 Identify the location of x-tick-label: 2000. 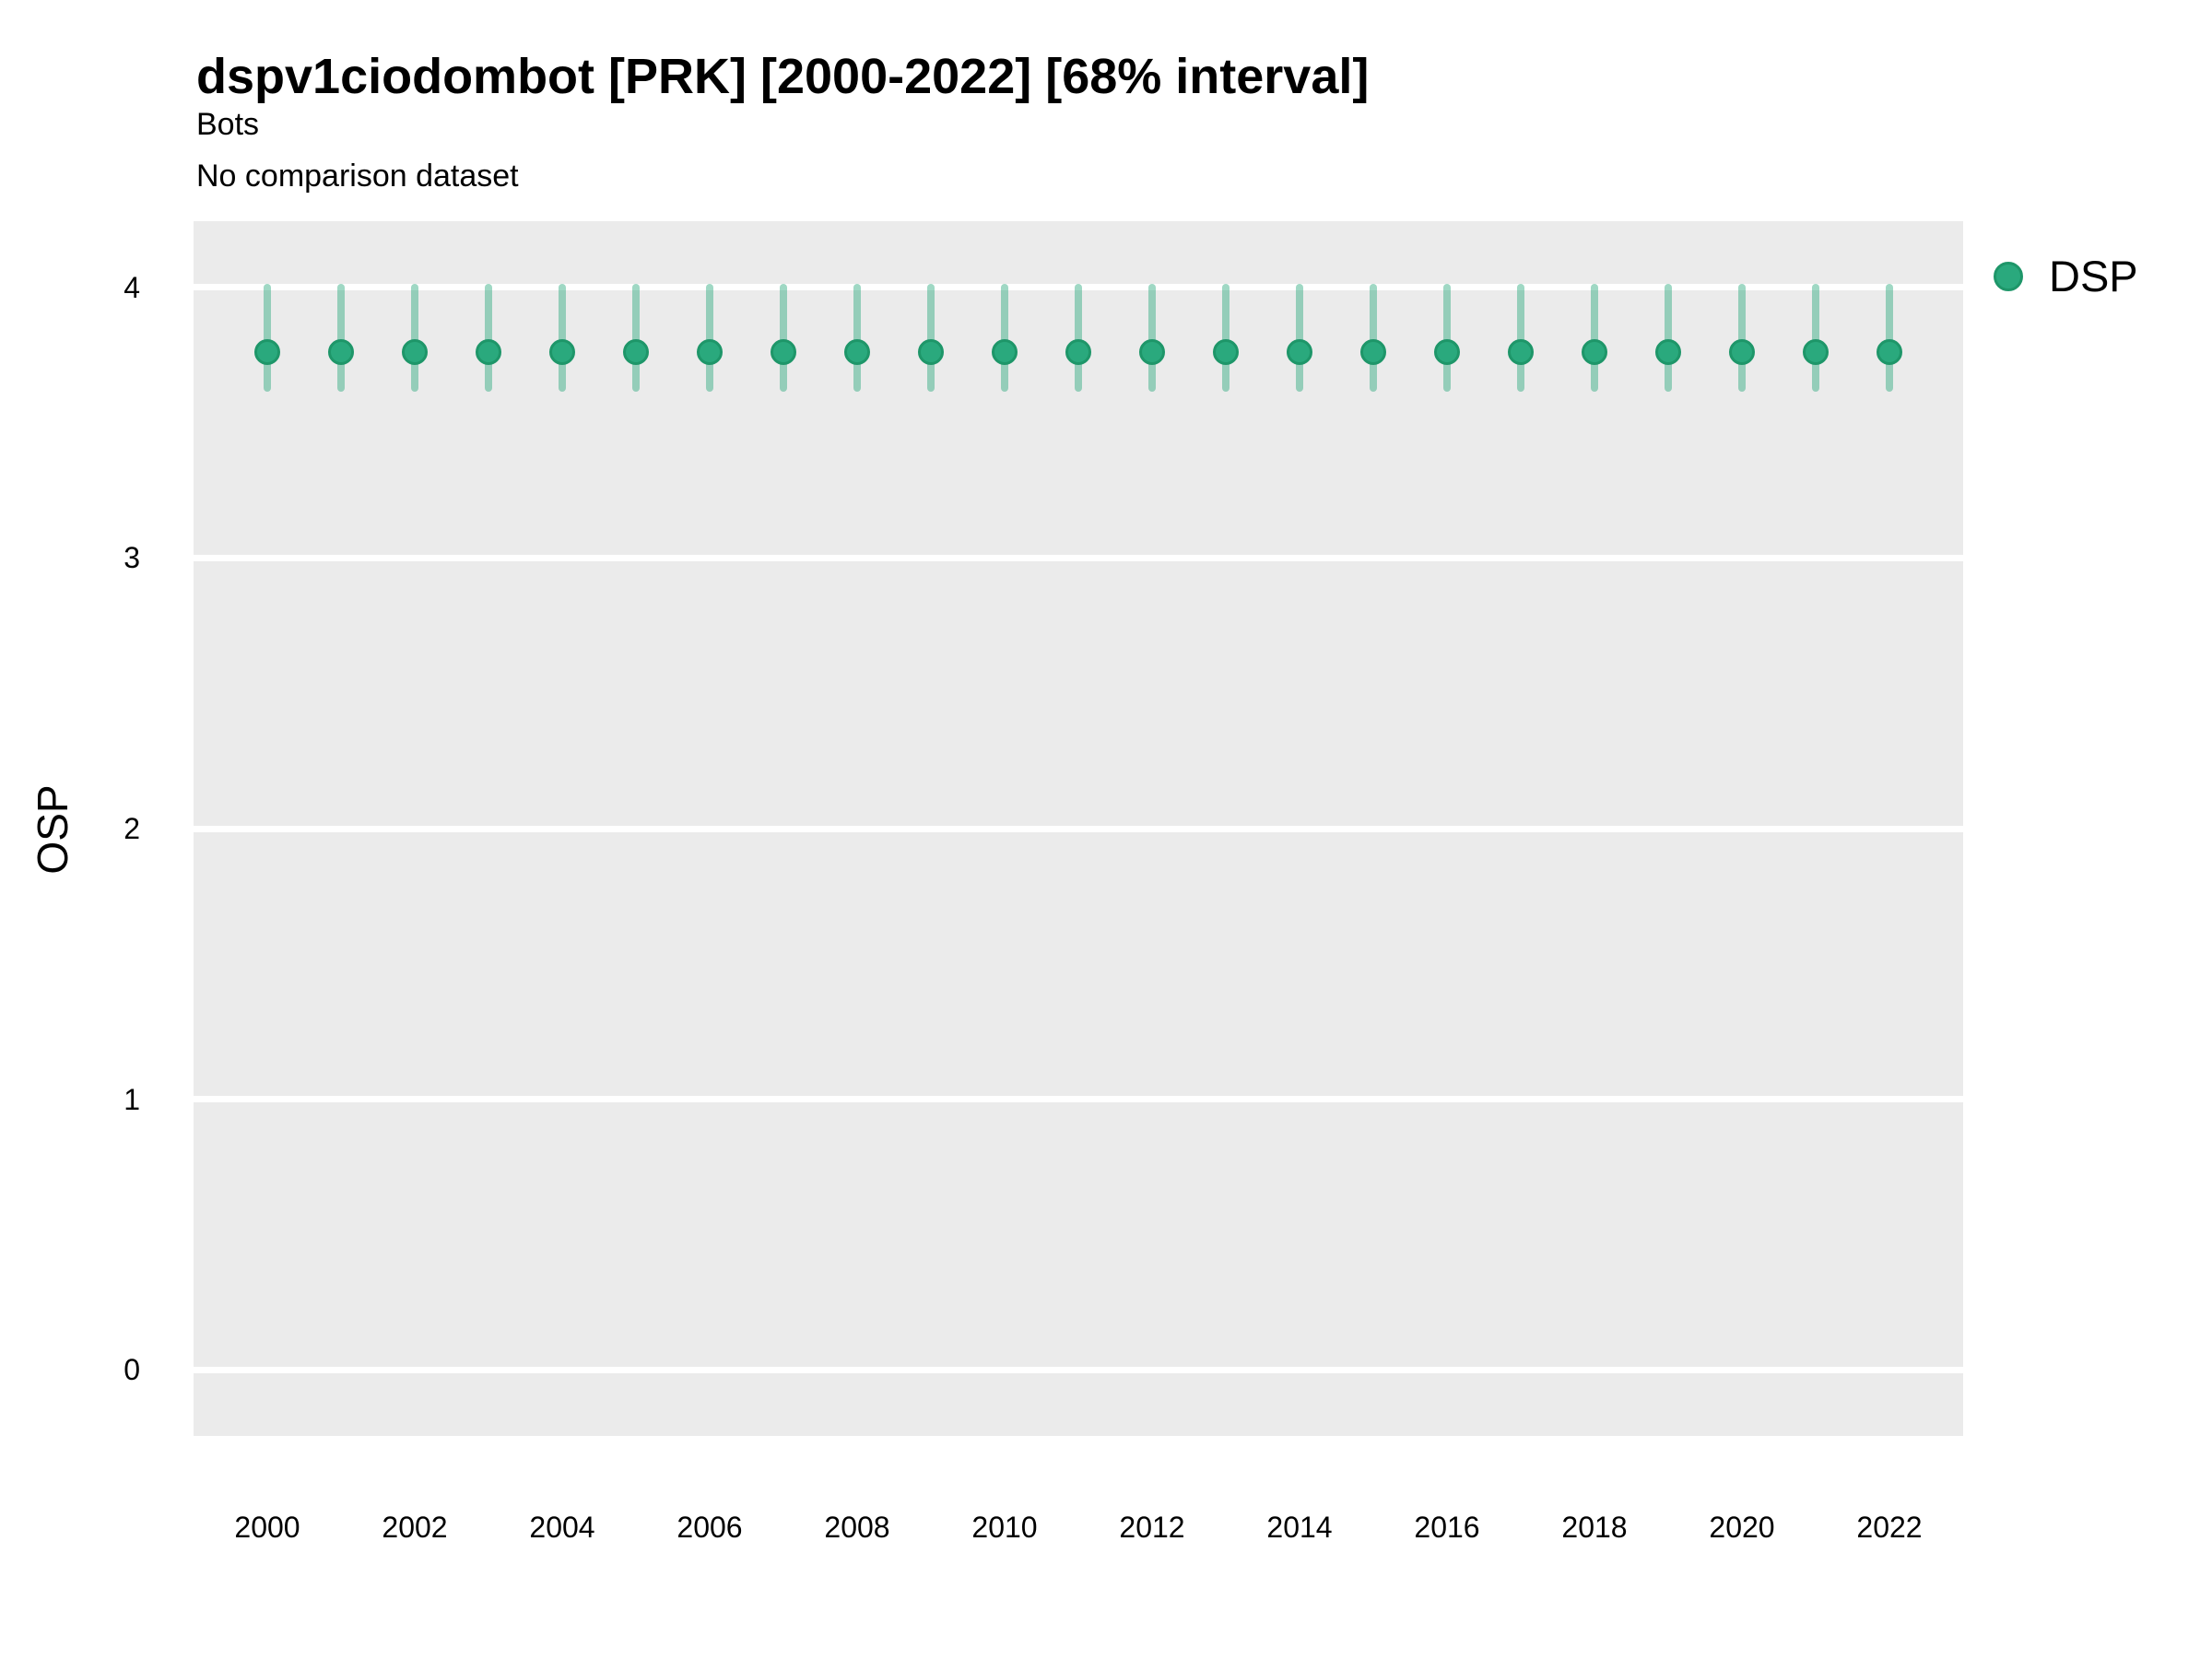
(267, 1527).